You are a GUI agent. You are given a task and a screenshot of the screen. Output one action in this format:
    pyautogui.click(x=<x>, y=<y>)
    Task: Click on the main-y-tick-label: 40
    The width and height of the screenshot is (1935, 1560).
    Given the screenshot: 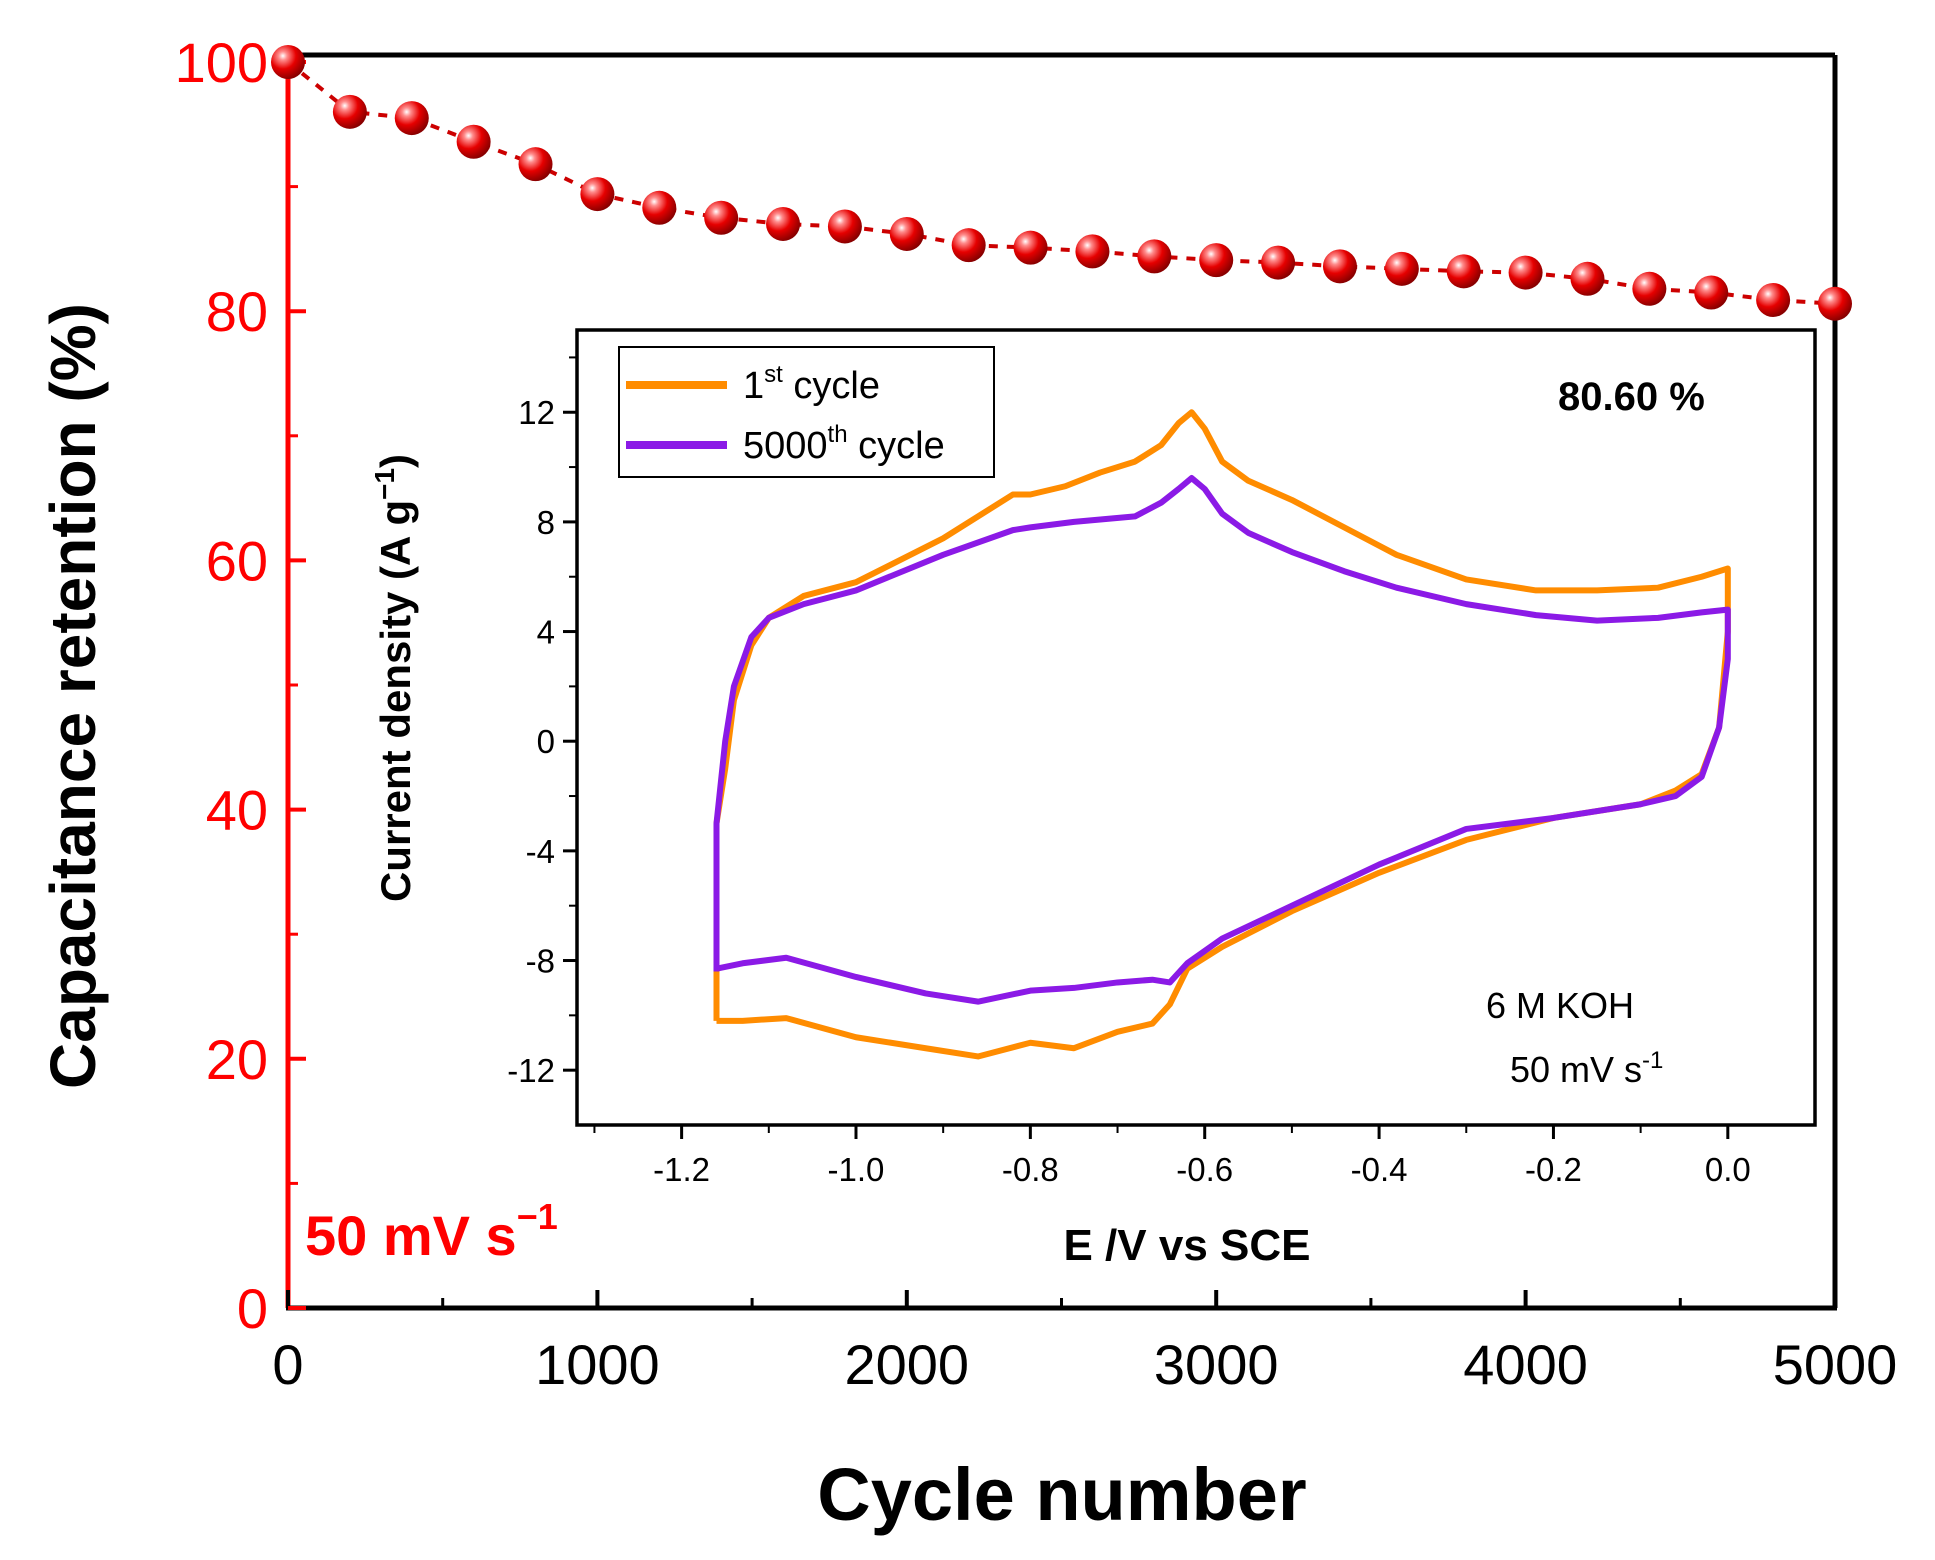 What is the action you would take?
    pyautogui.click(x=237, y=810)
    